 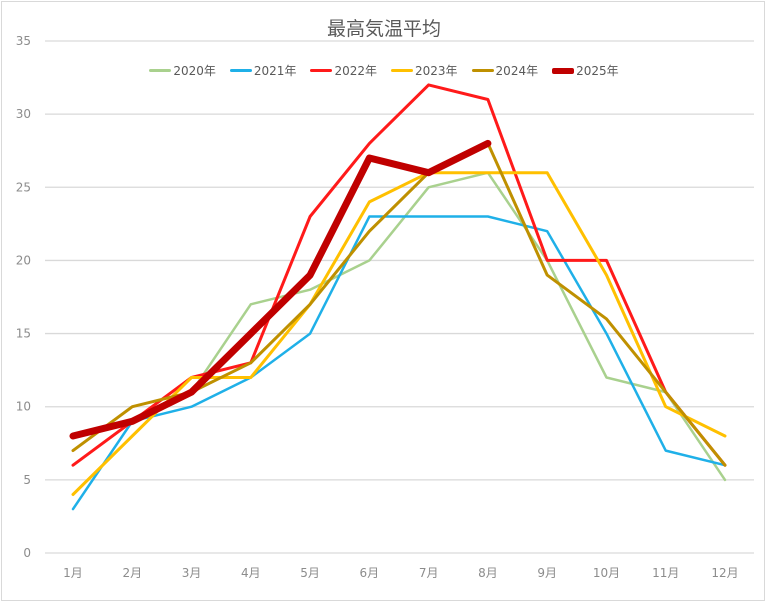 What do you see at coordinates (23, 187) in the screenshot?
I see `y-tick-label: 25` at bounding box center [23, 187].